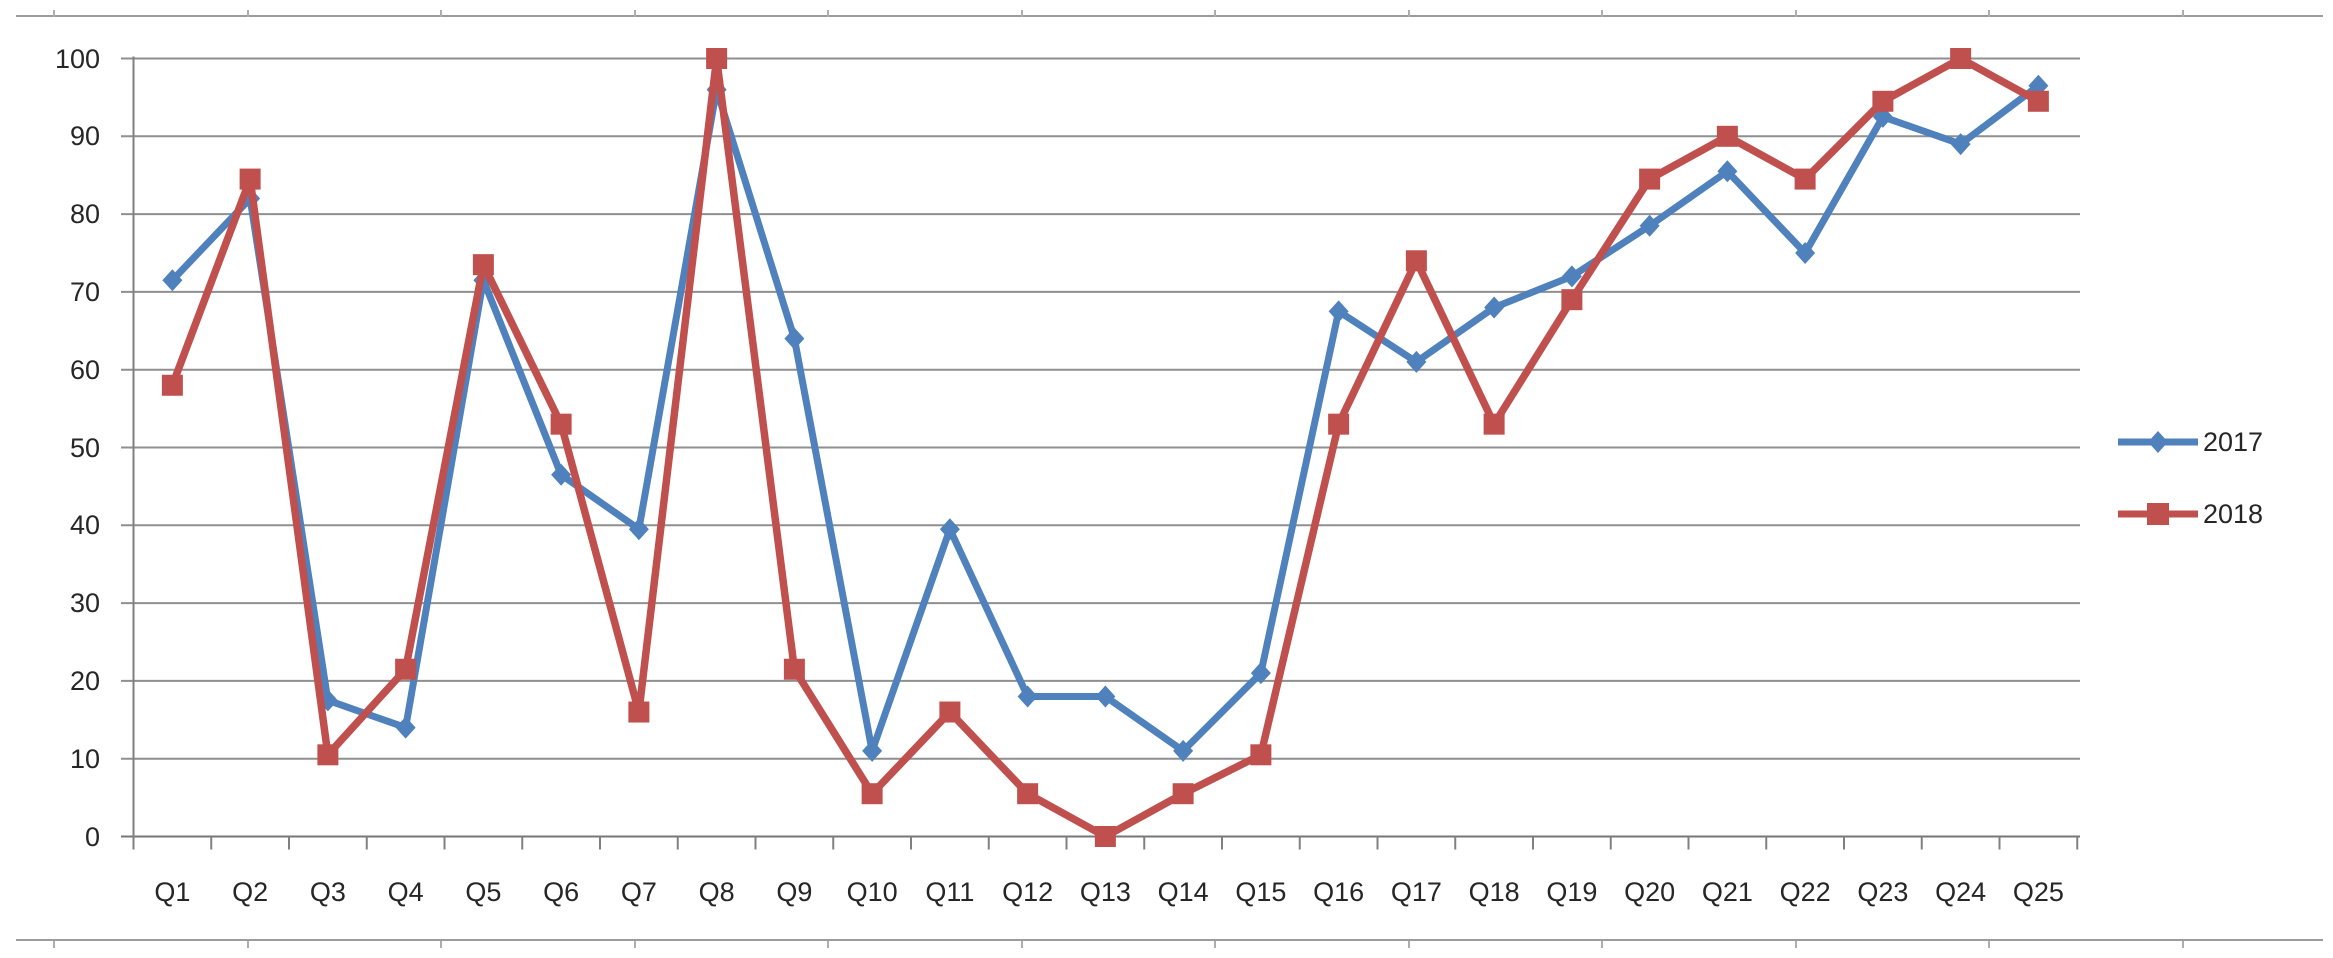  Describe the element at coordinates (405, 727) in the screenshot. I see `data-point-2017-Q4` at that location.